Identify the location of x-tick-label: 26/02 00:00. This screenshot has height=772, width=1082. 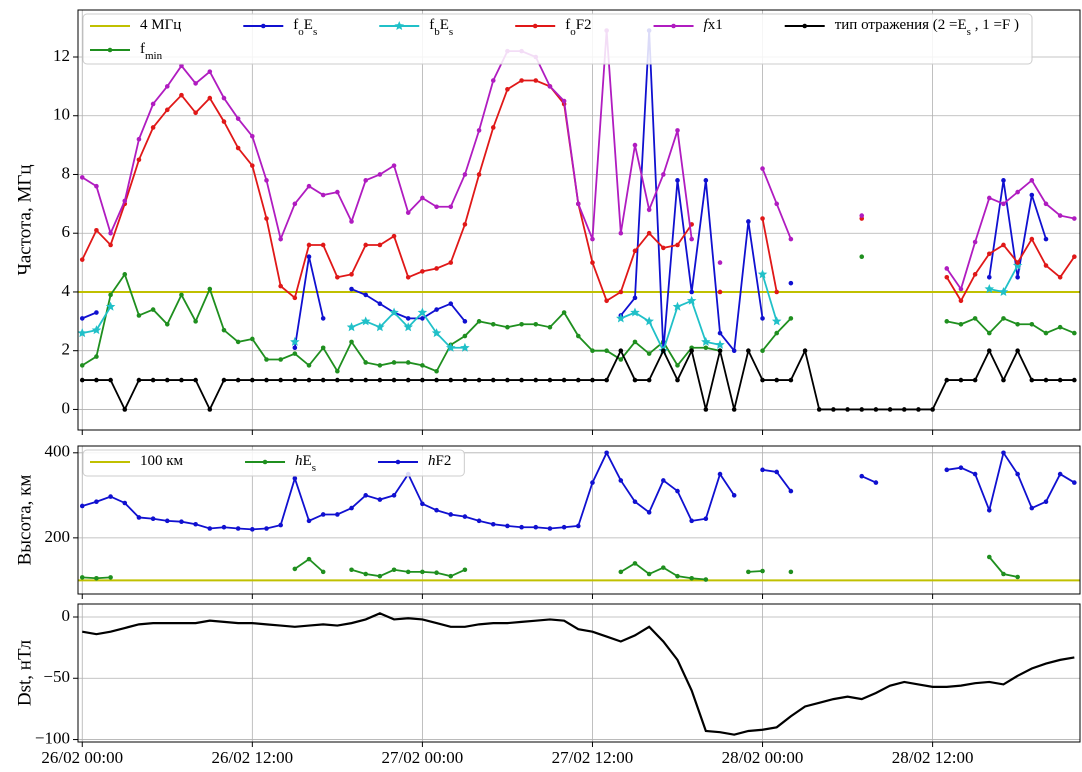
(82, 757).